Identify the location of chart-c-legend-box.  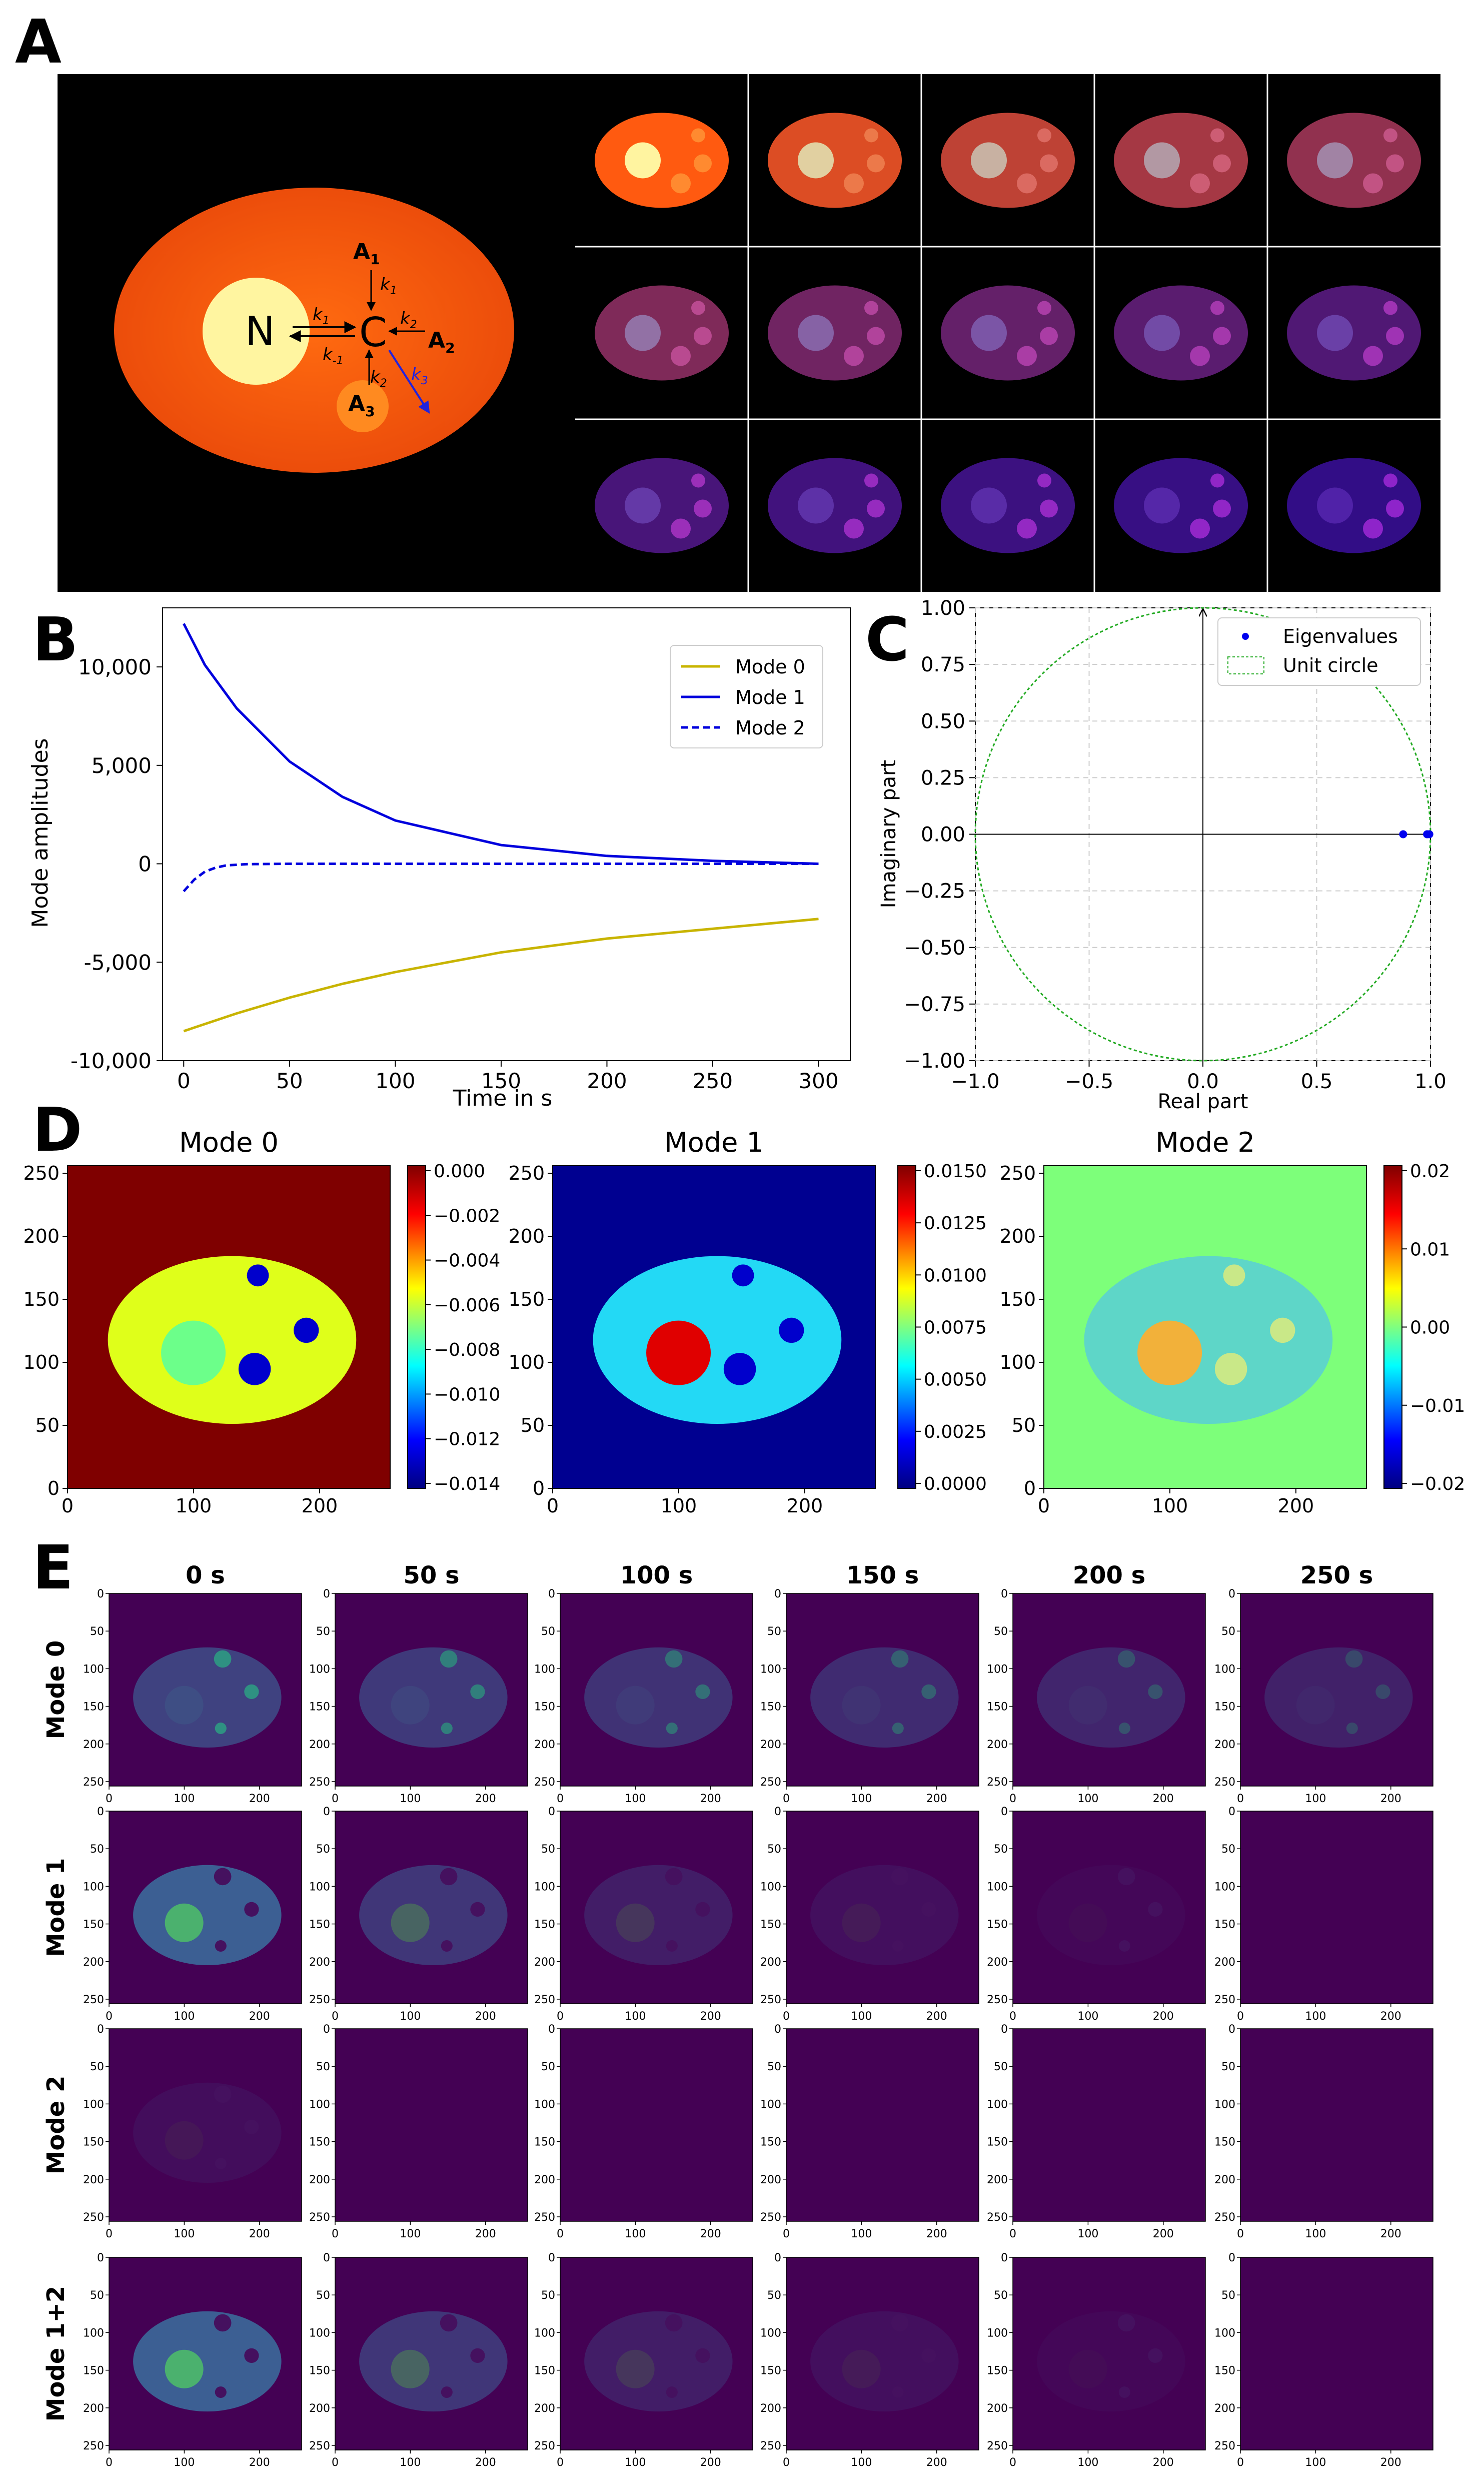
(1319, 651).